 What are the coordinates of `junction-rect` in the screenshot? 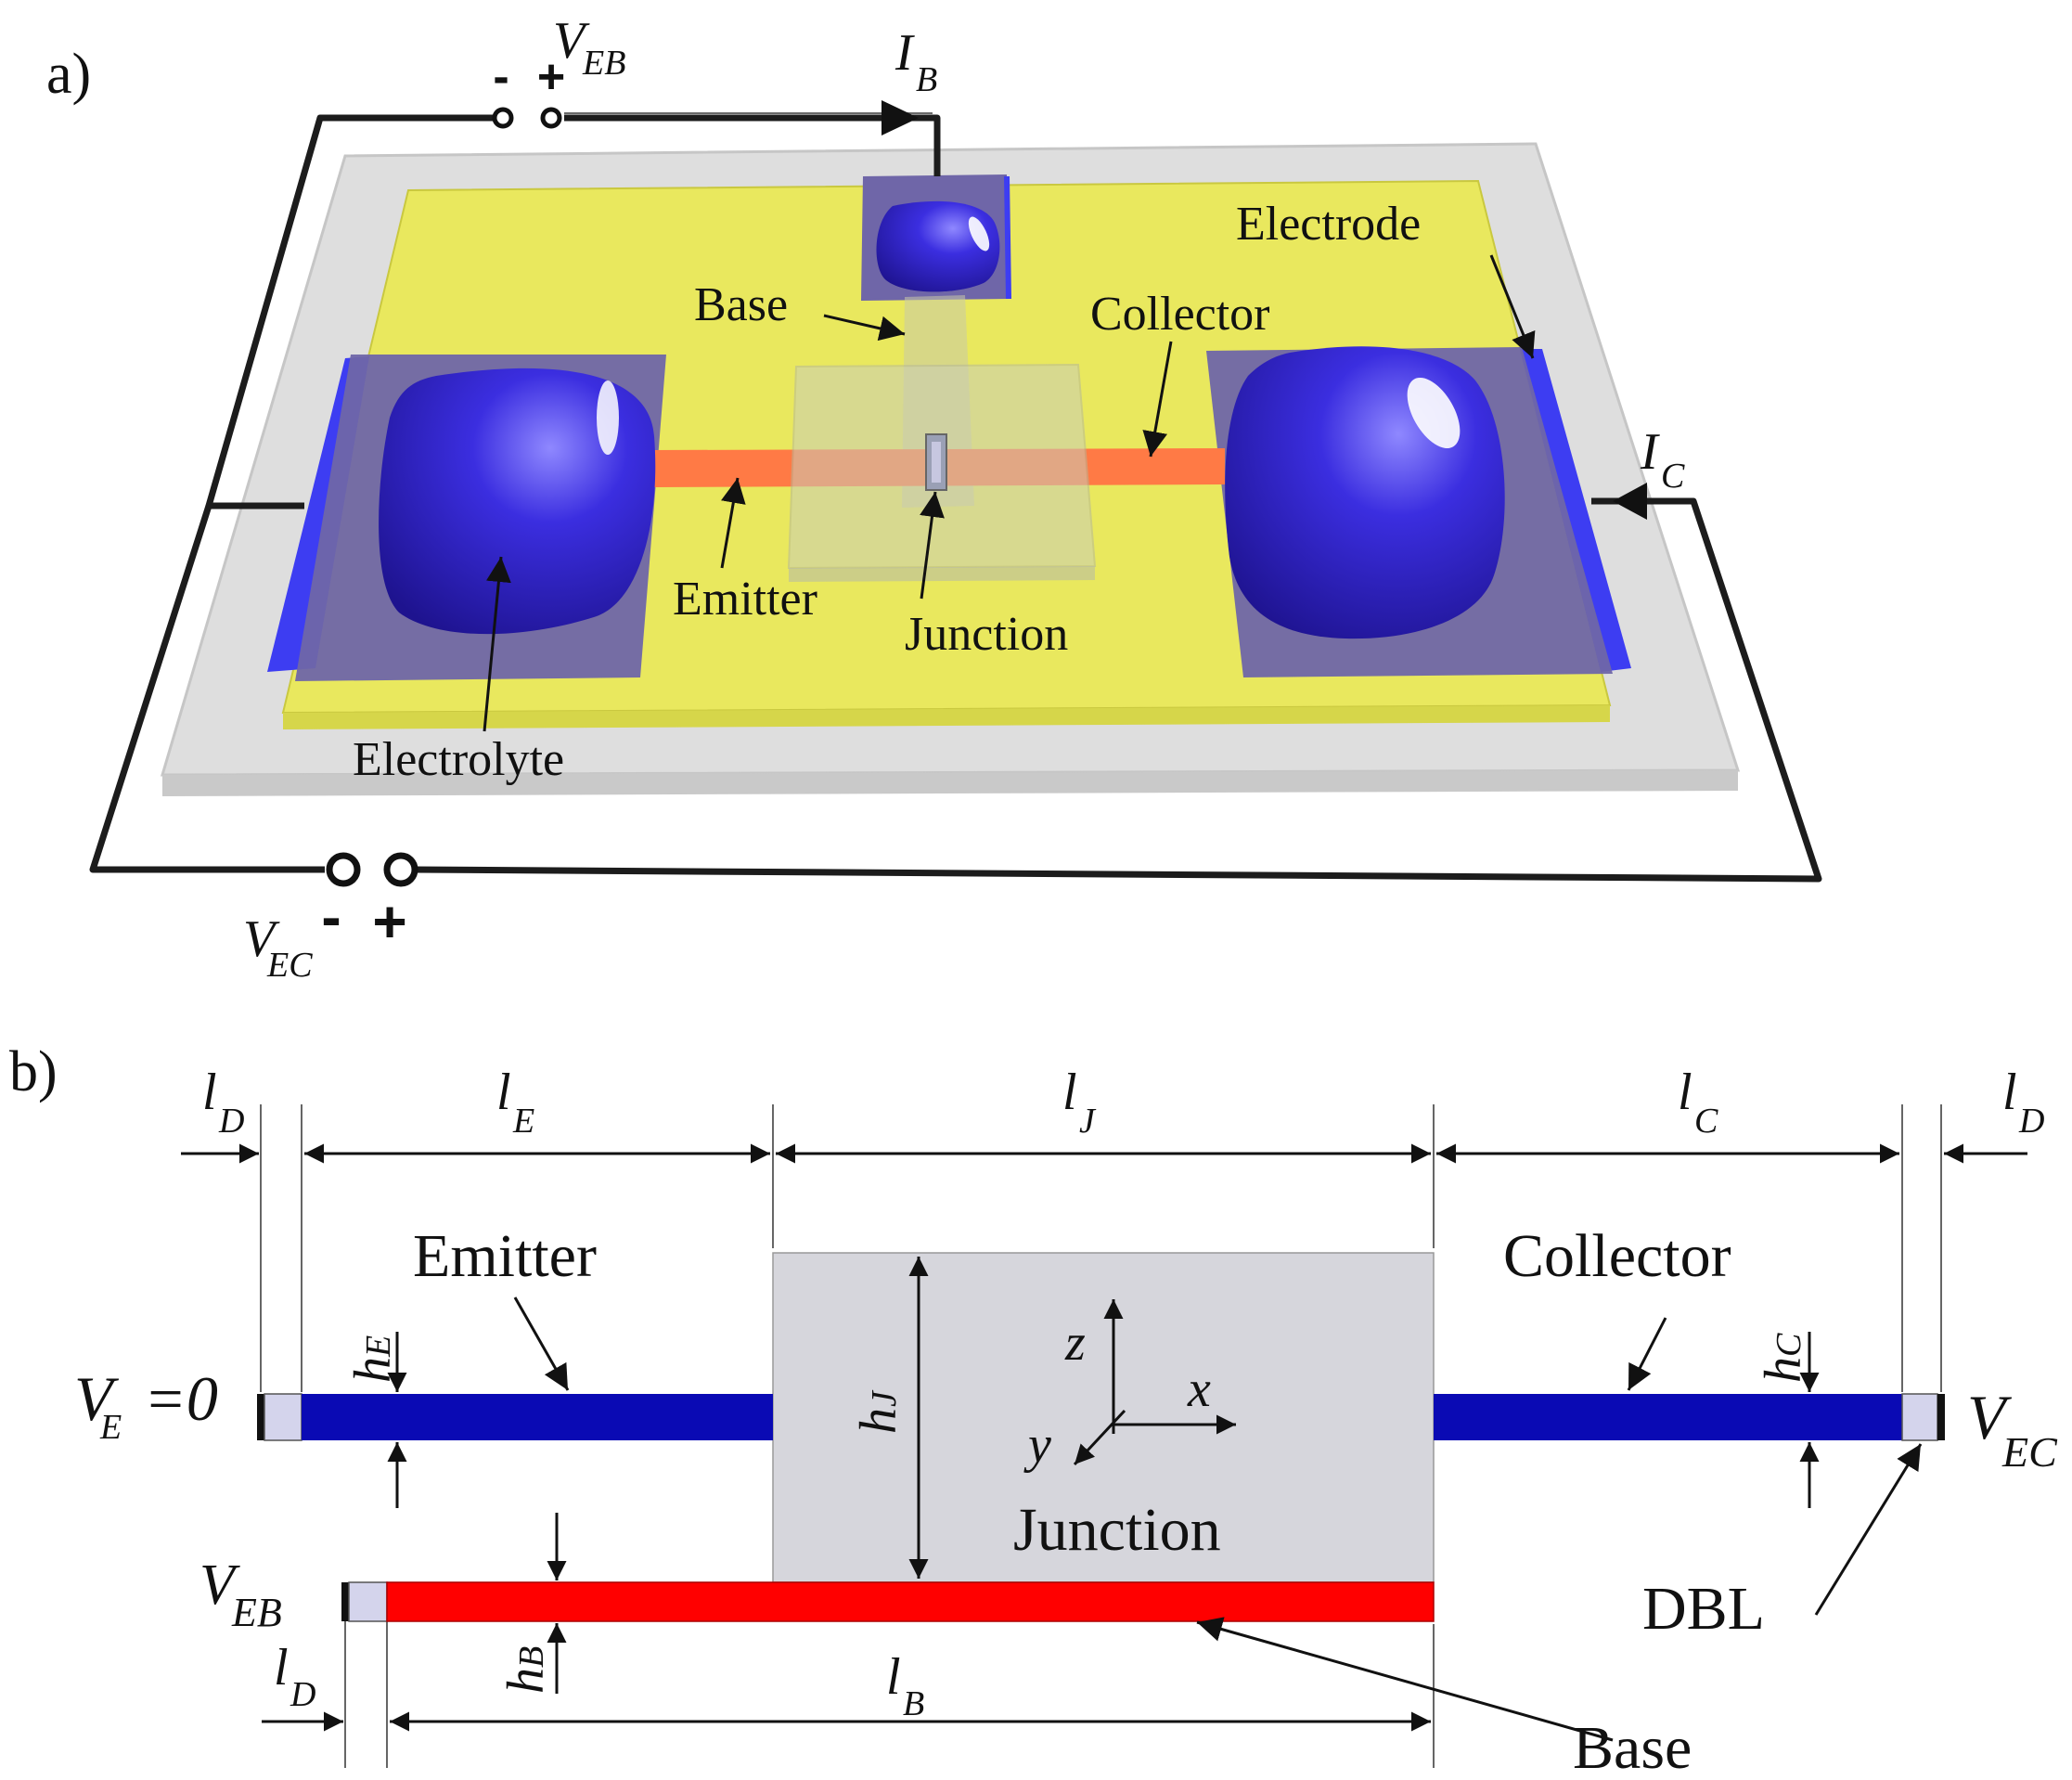 It's located at (1103, 1417).